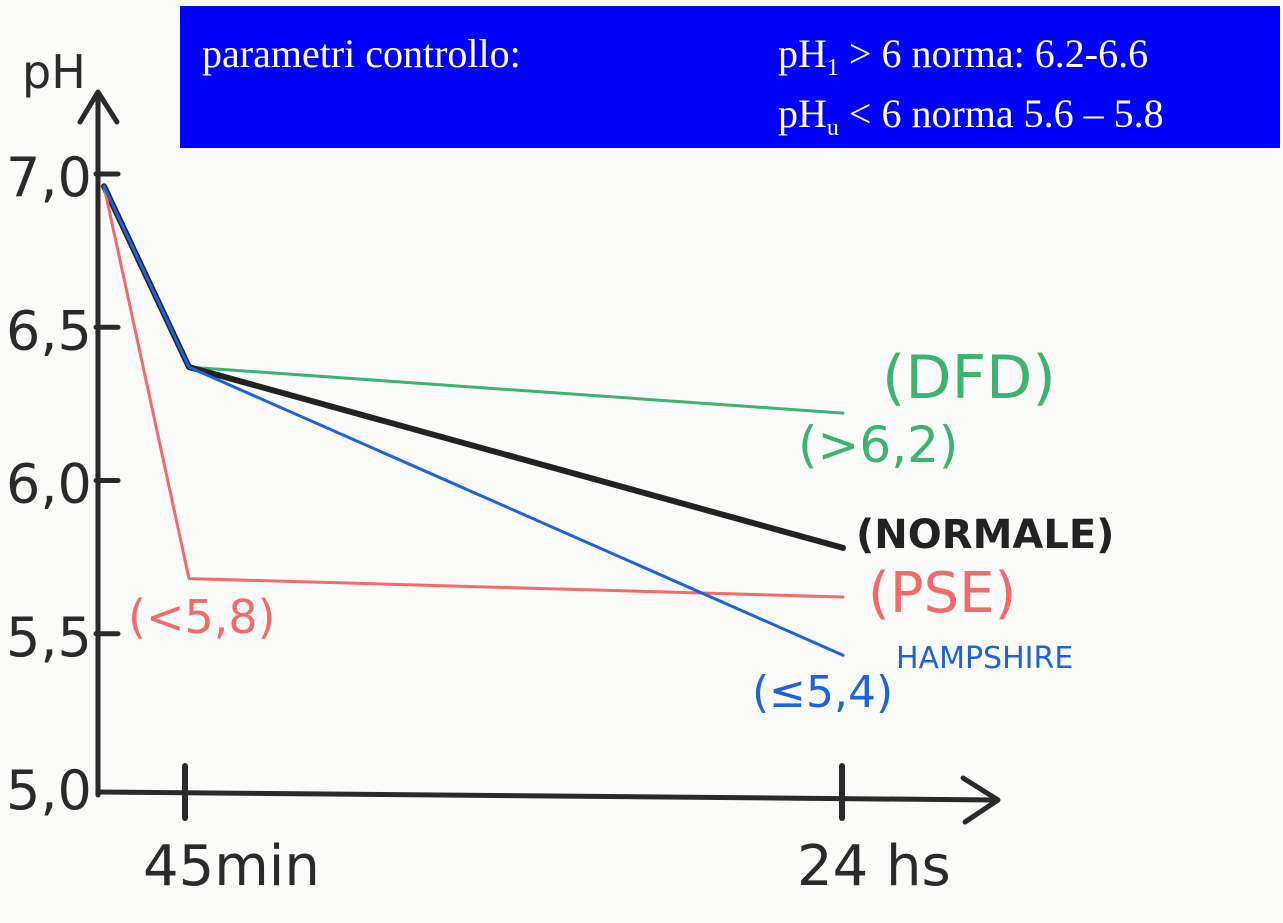 The width and height of the screenshot is (1283, 923). I want to click on series-note-dfd: (>6,2), so click(878, 445).